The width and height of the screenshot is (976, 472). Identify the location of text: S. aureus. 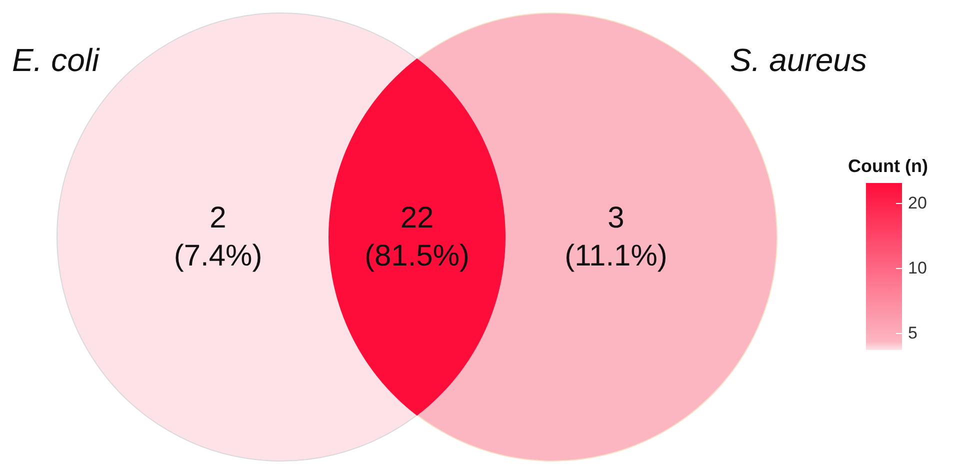
(798, 60).